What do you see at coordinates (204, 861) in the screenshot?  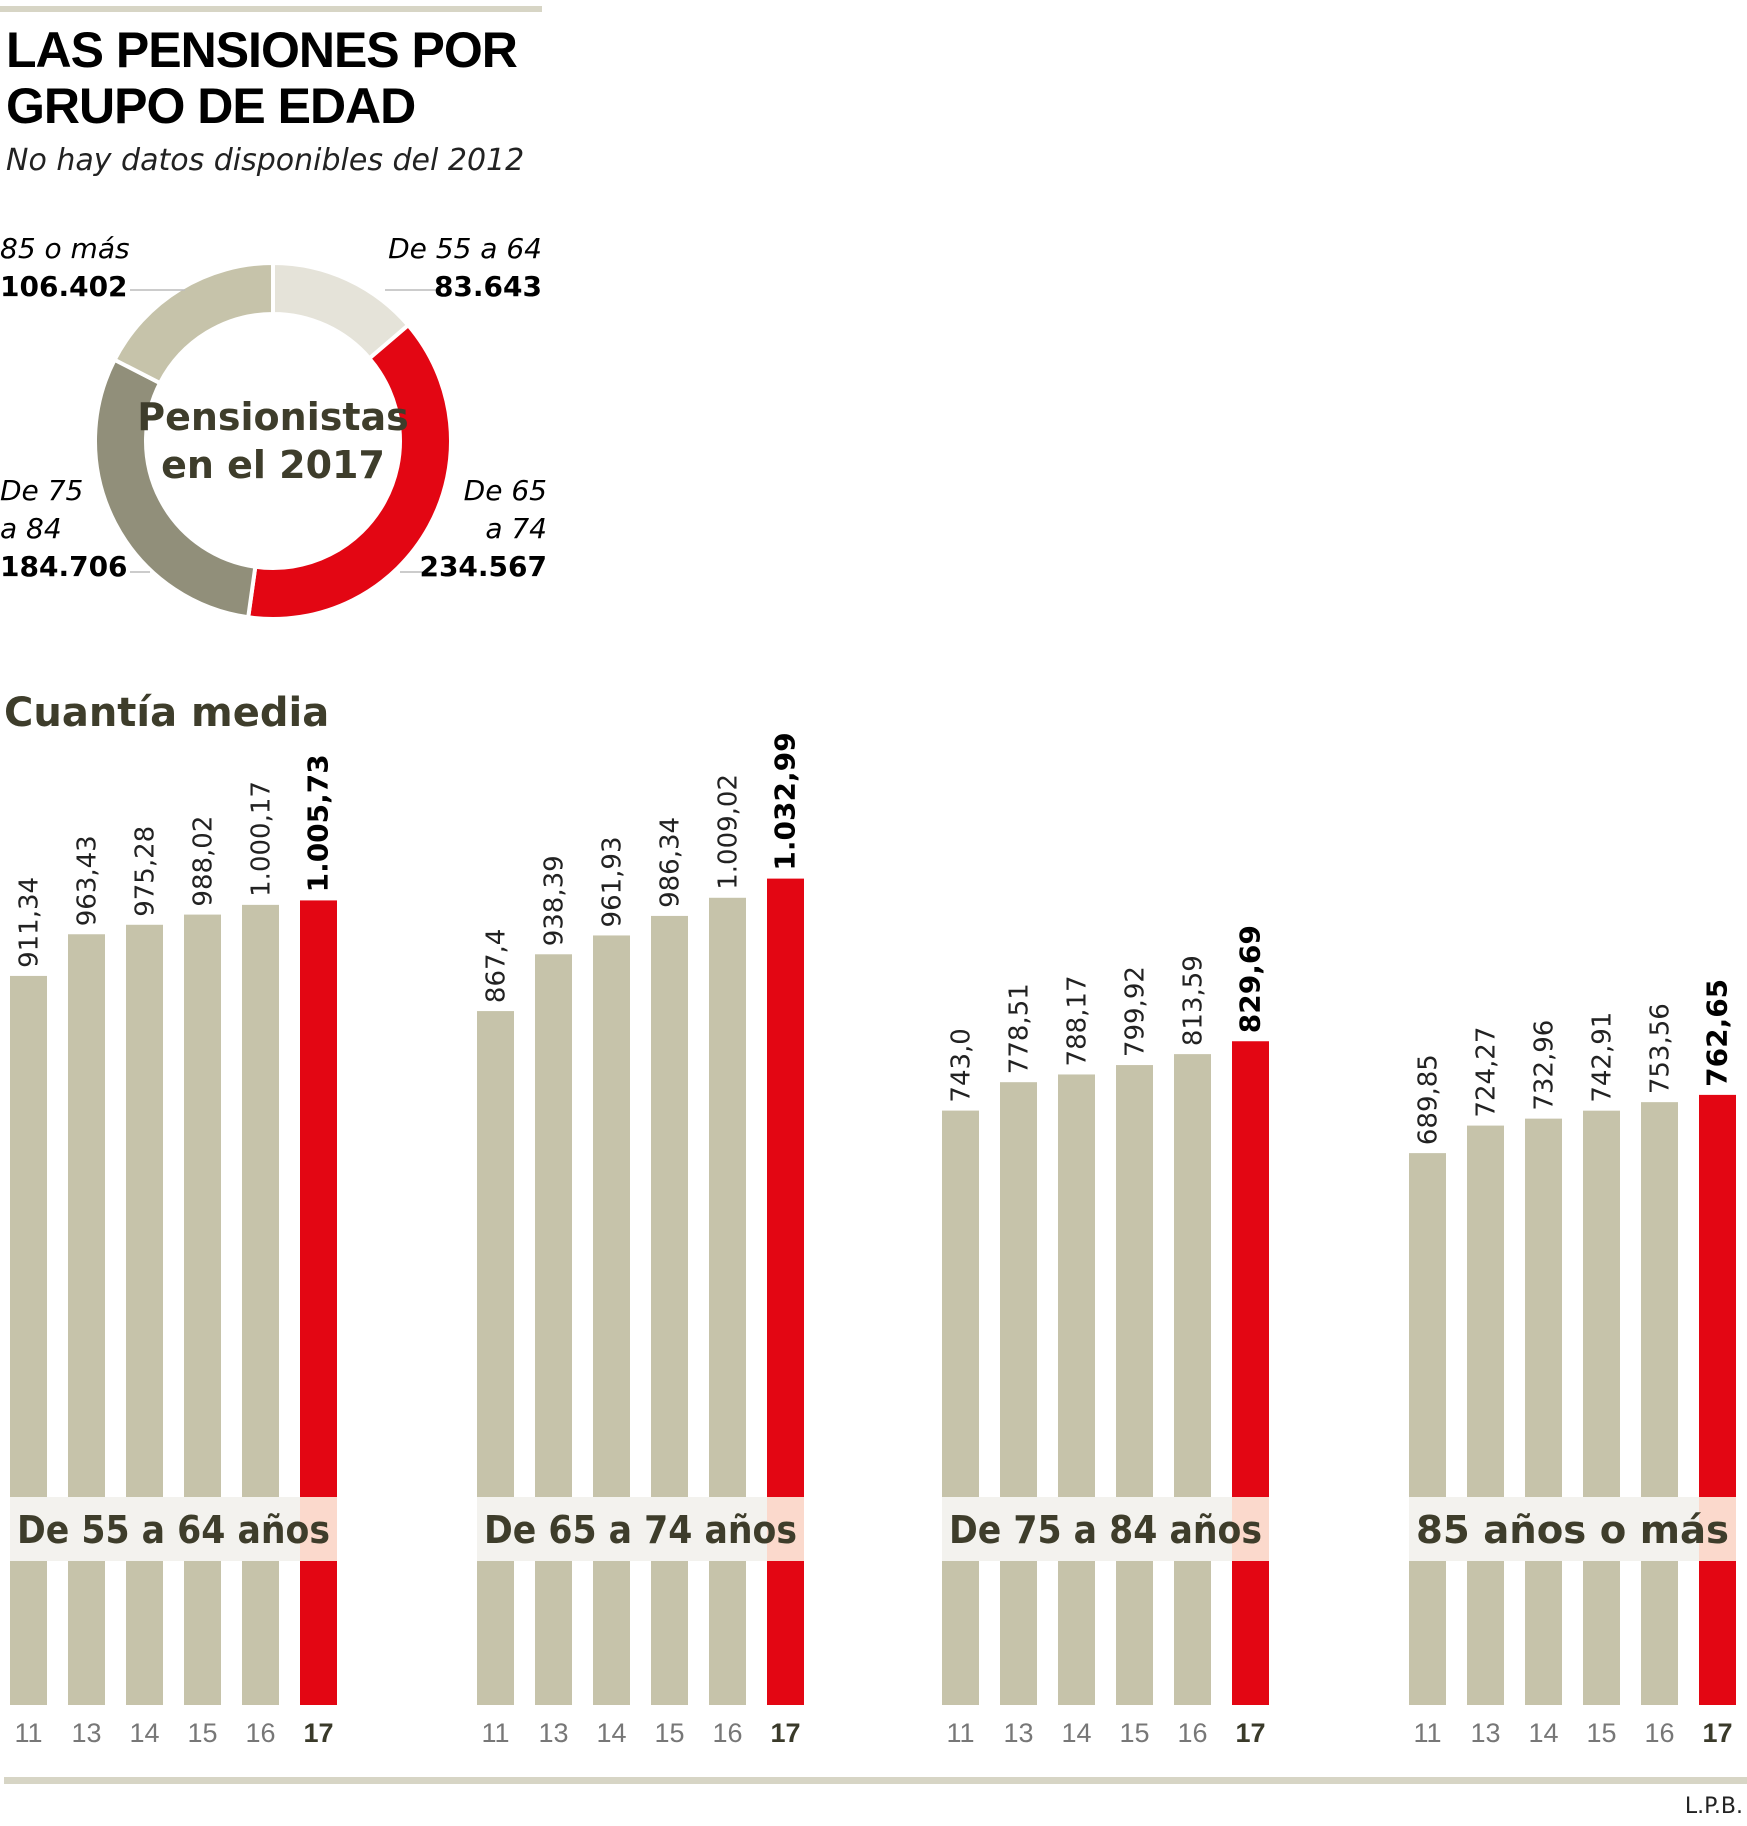 I see `bar-value-label: 988,02` at bounding box center [204, 861].